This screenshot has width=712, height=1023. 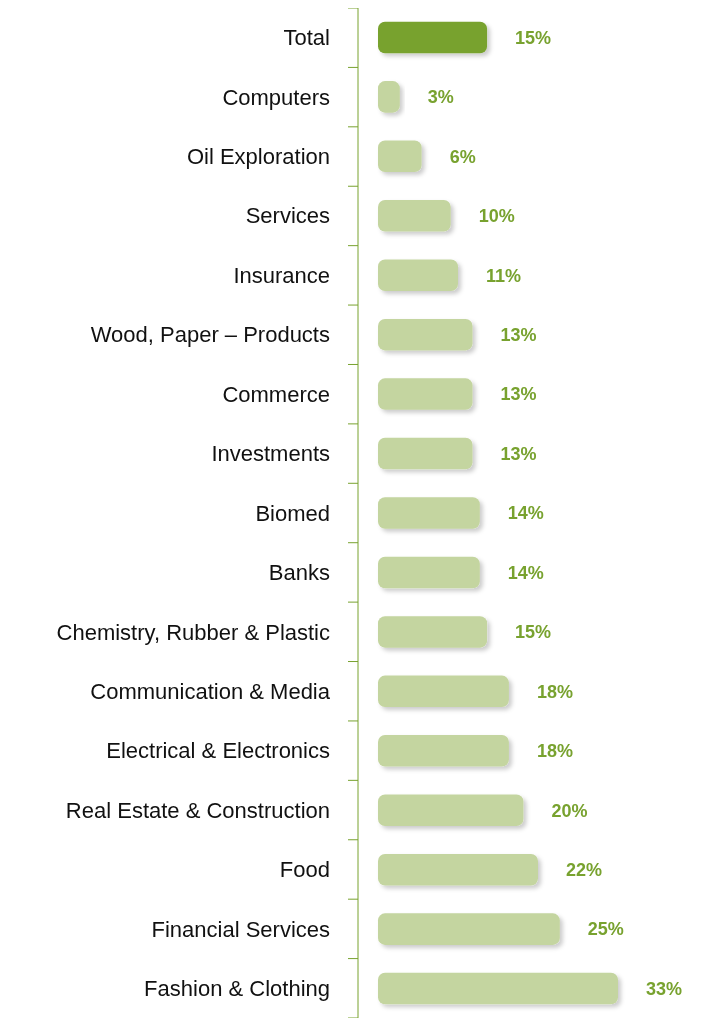 I want to click on y-tick-label: Total, so click(x=306, y=38).